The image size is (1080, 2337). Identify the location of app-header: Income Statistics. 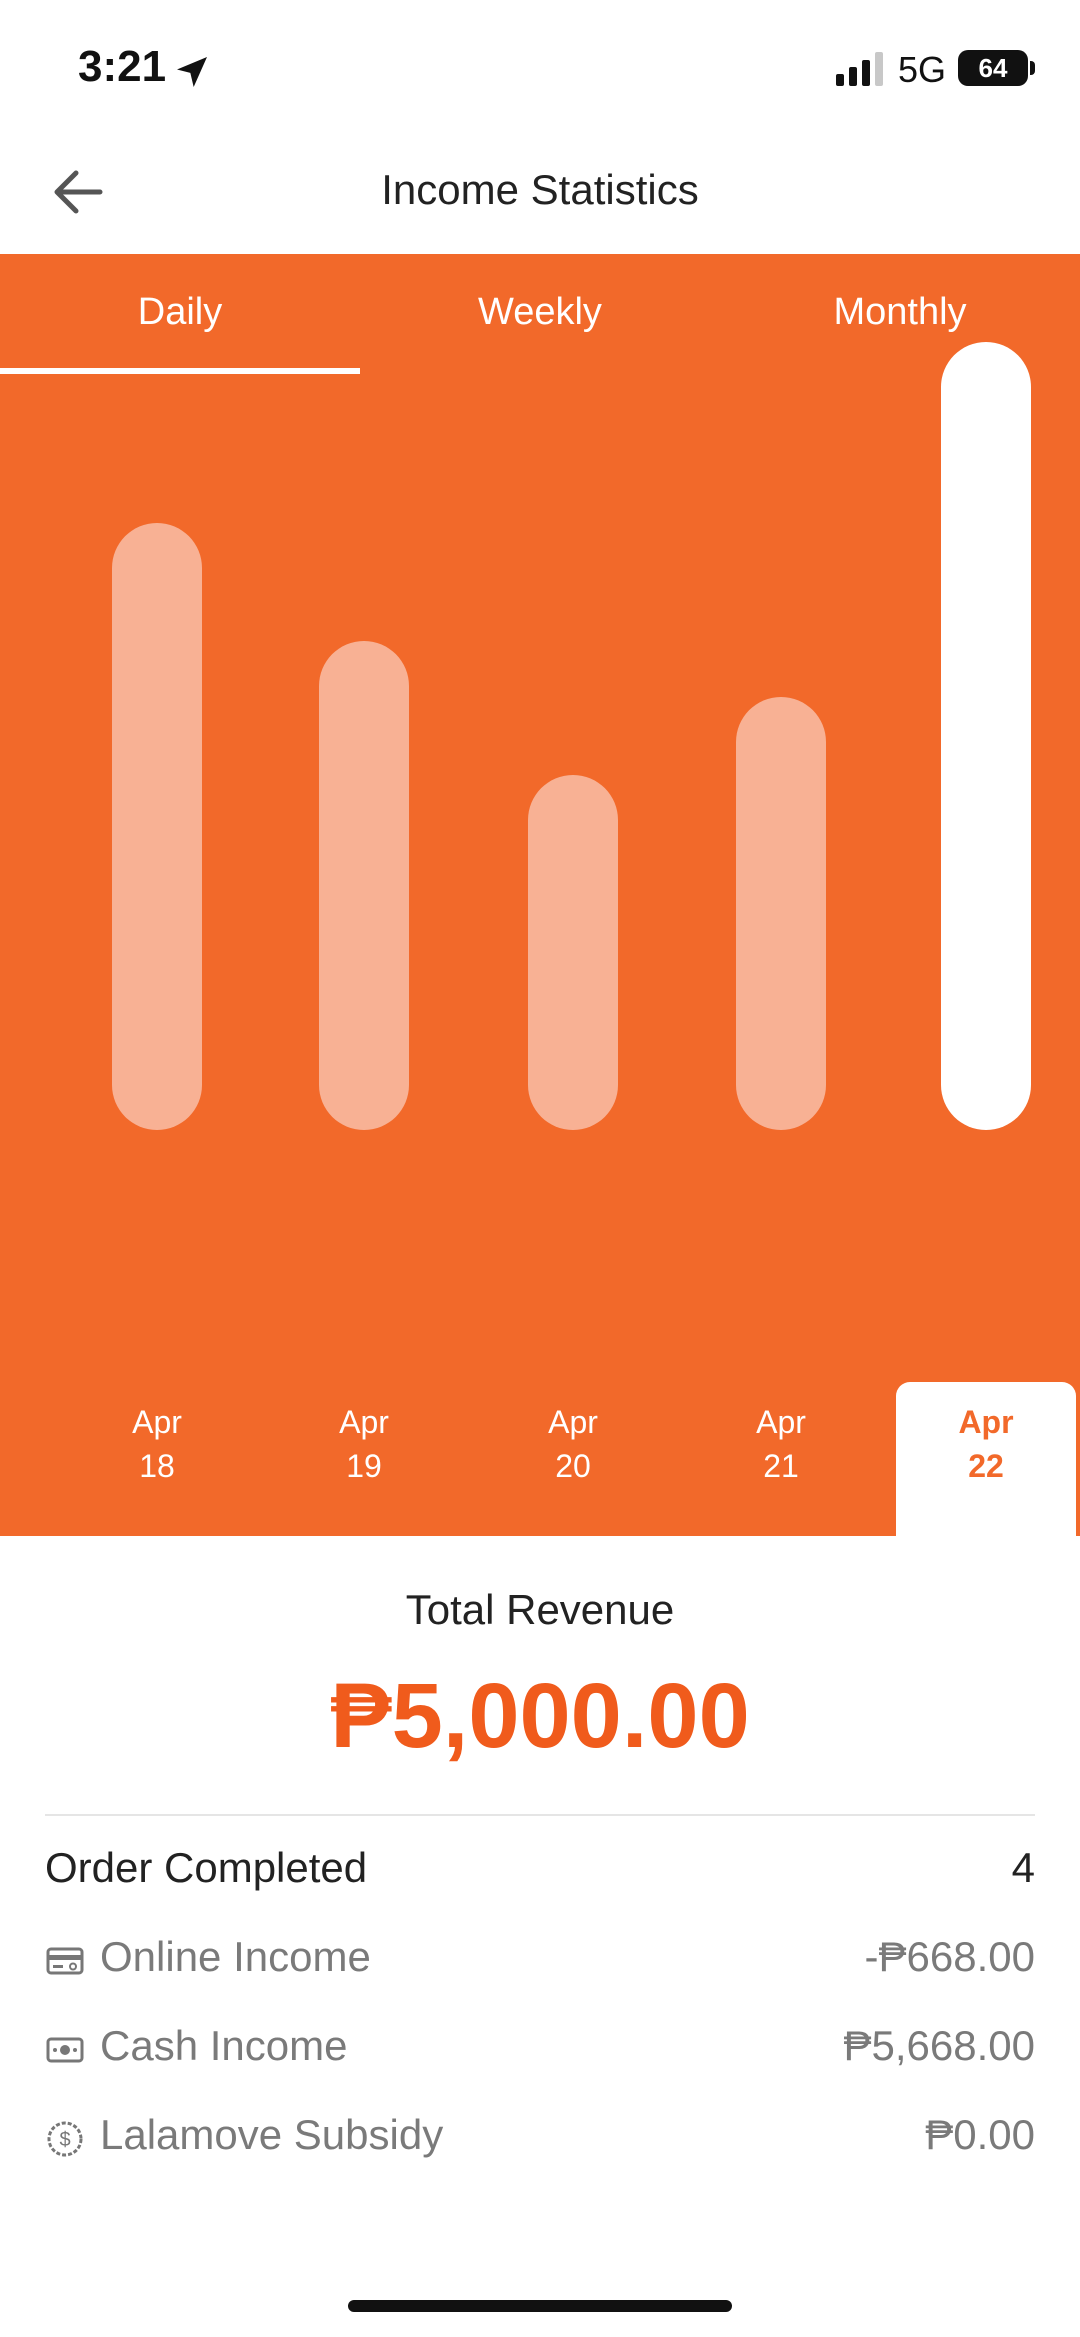
(540, 192).